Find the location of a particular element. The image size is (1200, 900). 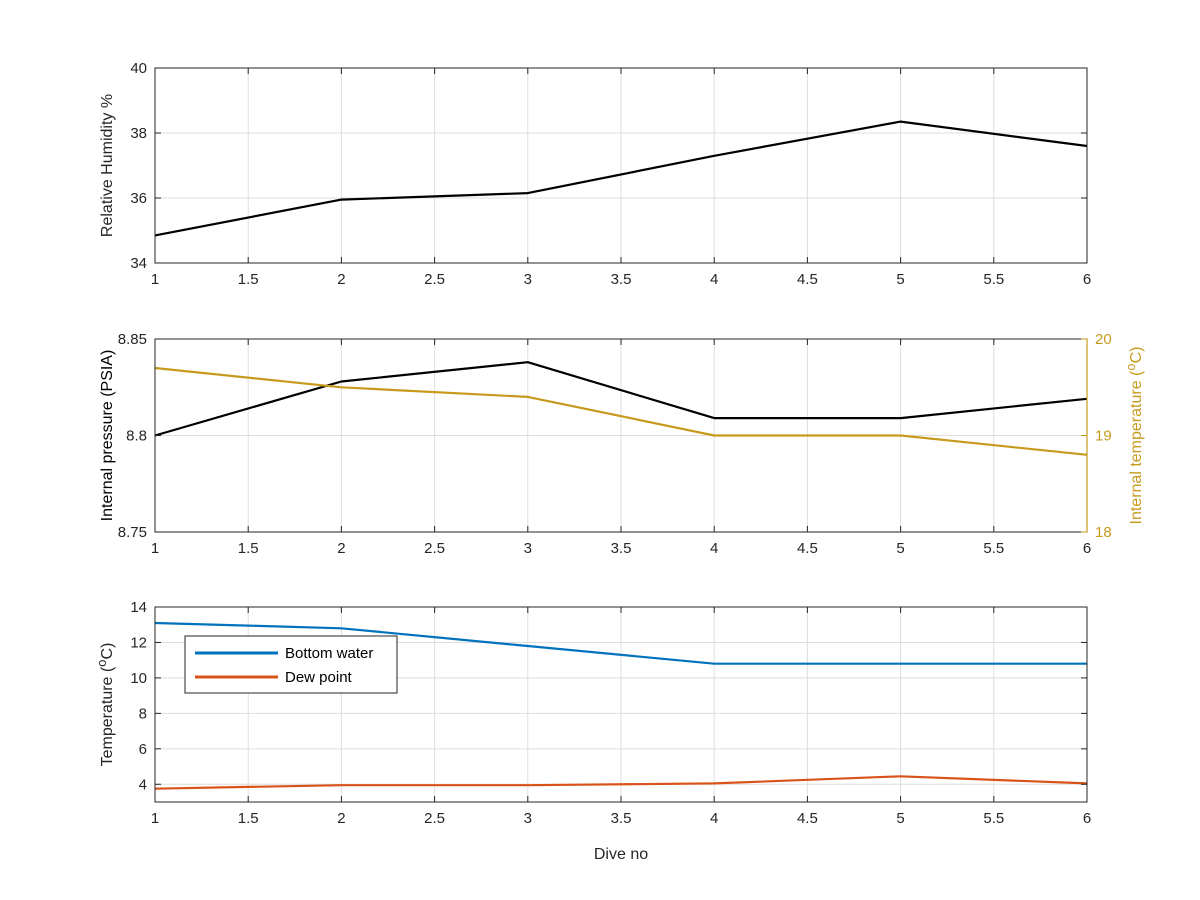

y-tick-label: 8.75 is located at coordinates (132, 532).